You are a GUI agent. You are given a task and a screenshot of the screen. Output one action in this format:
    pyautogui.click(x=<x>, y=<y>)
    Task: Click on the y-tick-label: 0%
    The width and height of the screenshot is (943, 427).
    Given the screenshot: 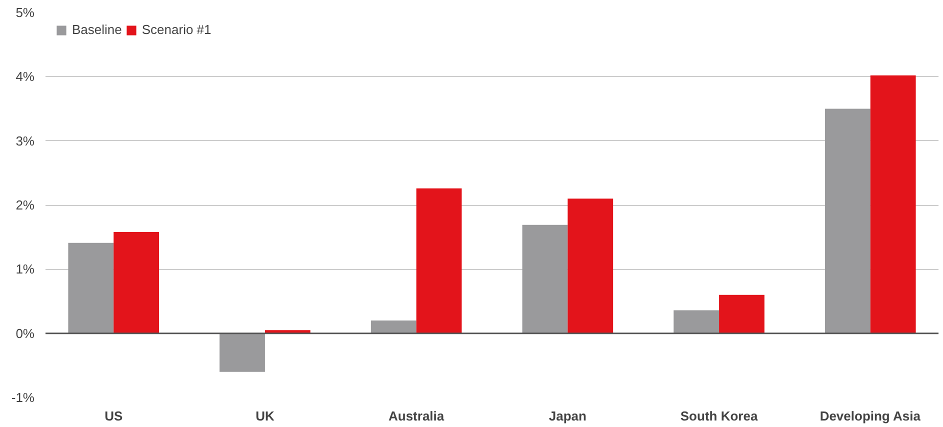 What is the action you would take?
    pyautogui.click(x=25, y=333)
    